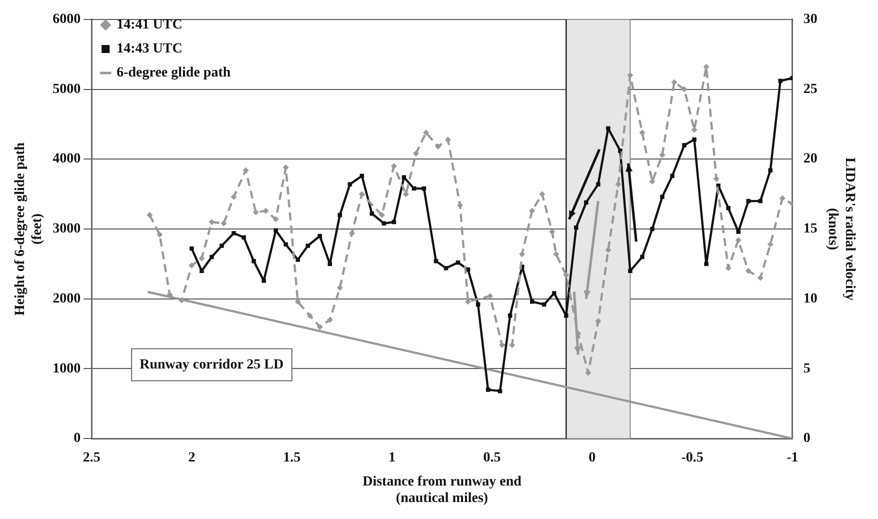 This screenshot has height=519, width=878. Describe the element at coordinates (392, 458) in the screenshot. I see `x-tick-label: 1` at that location.